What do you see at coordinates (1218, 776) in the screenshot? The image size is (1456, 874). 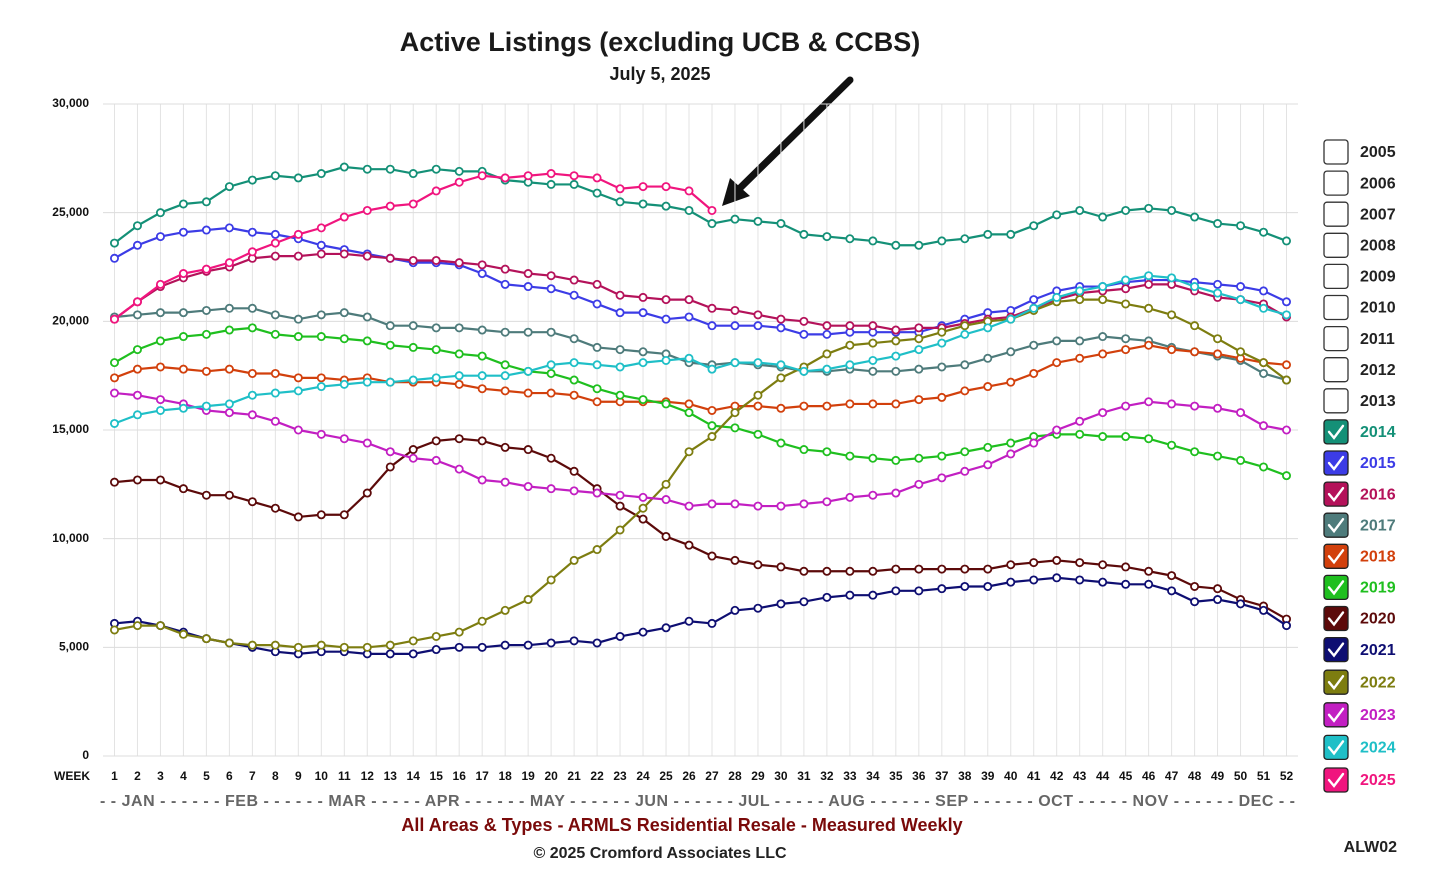 I see `x-tick-label: 49` at bounding box center [1218, 776].